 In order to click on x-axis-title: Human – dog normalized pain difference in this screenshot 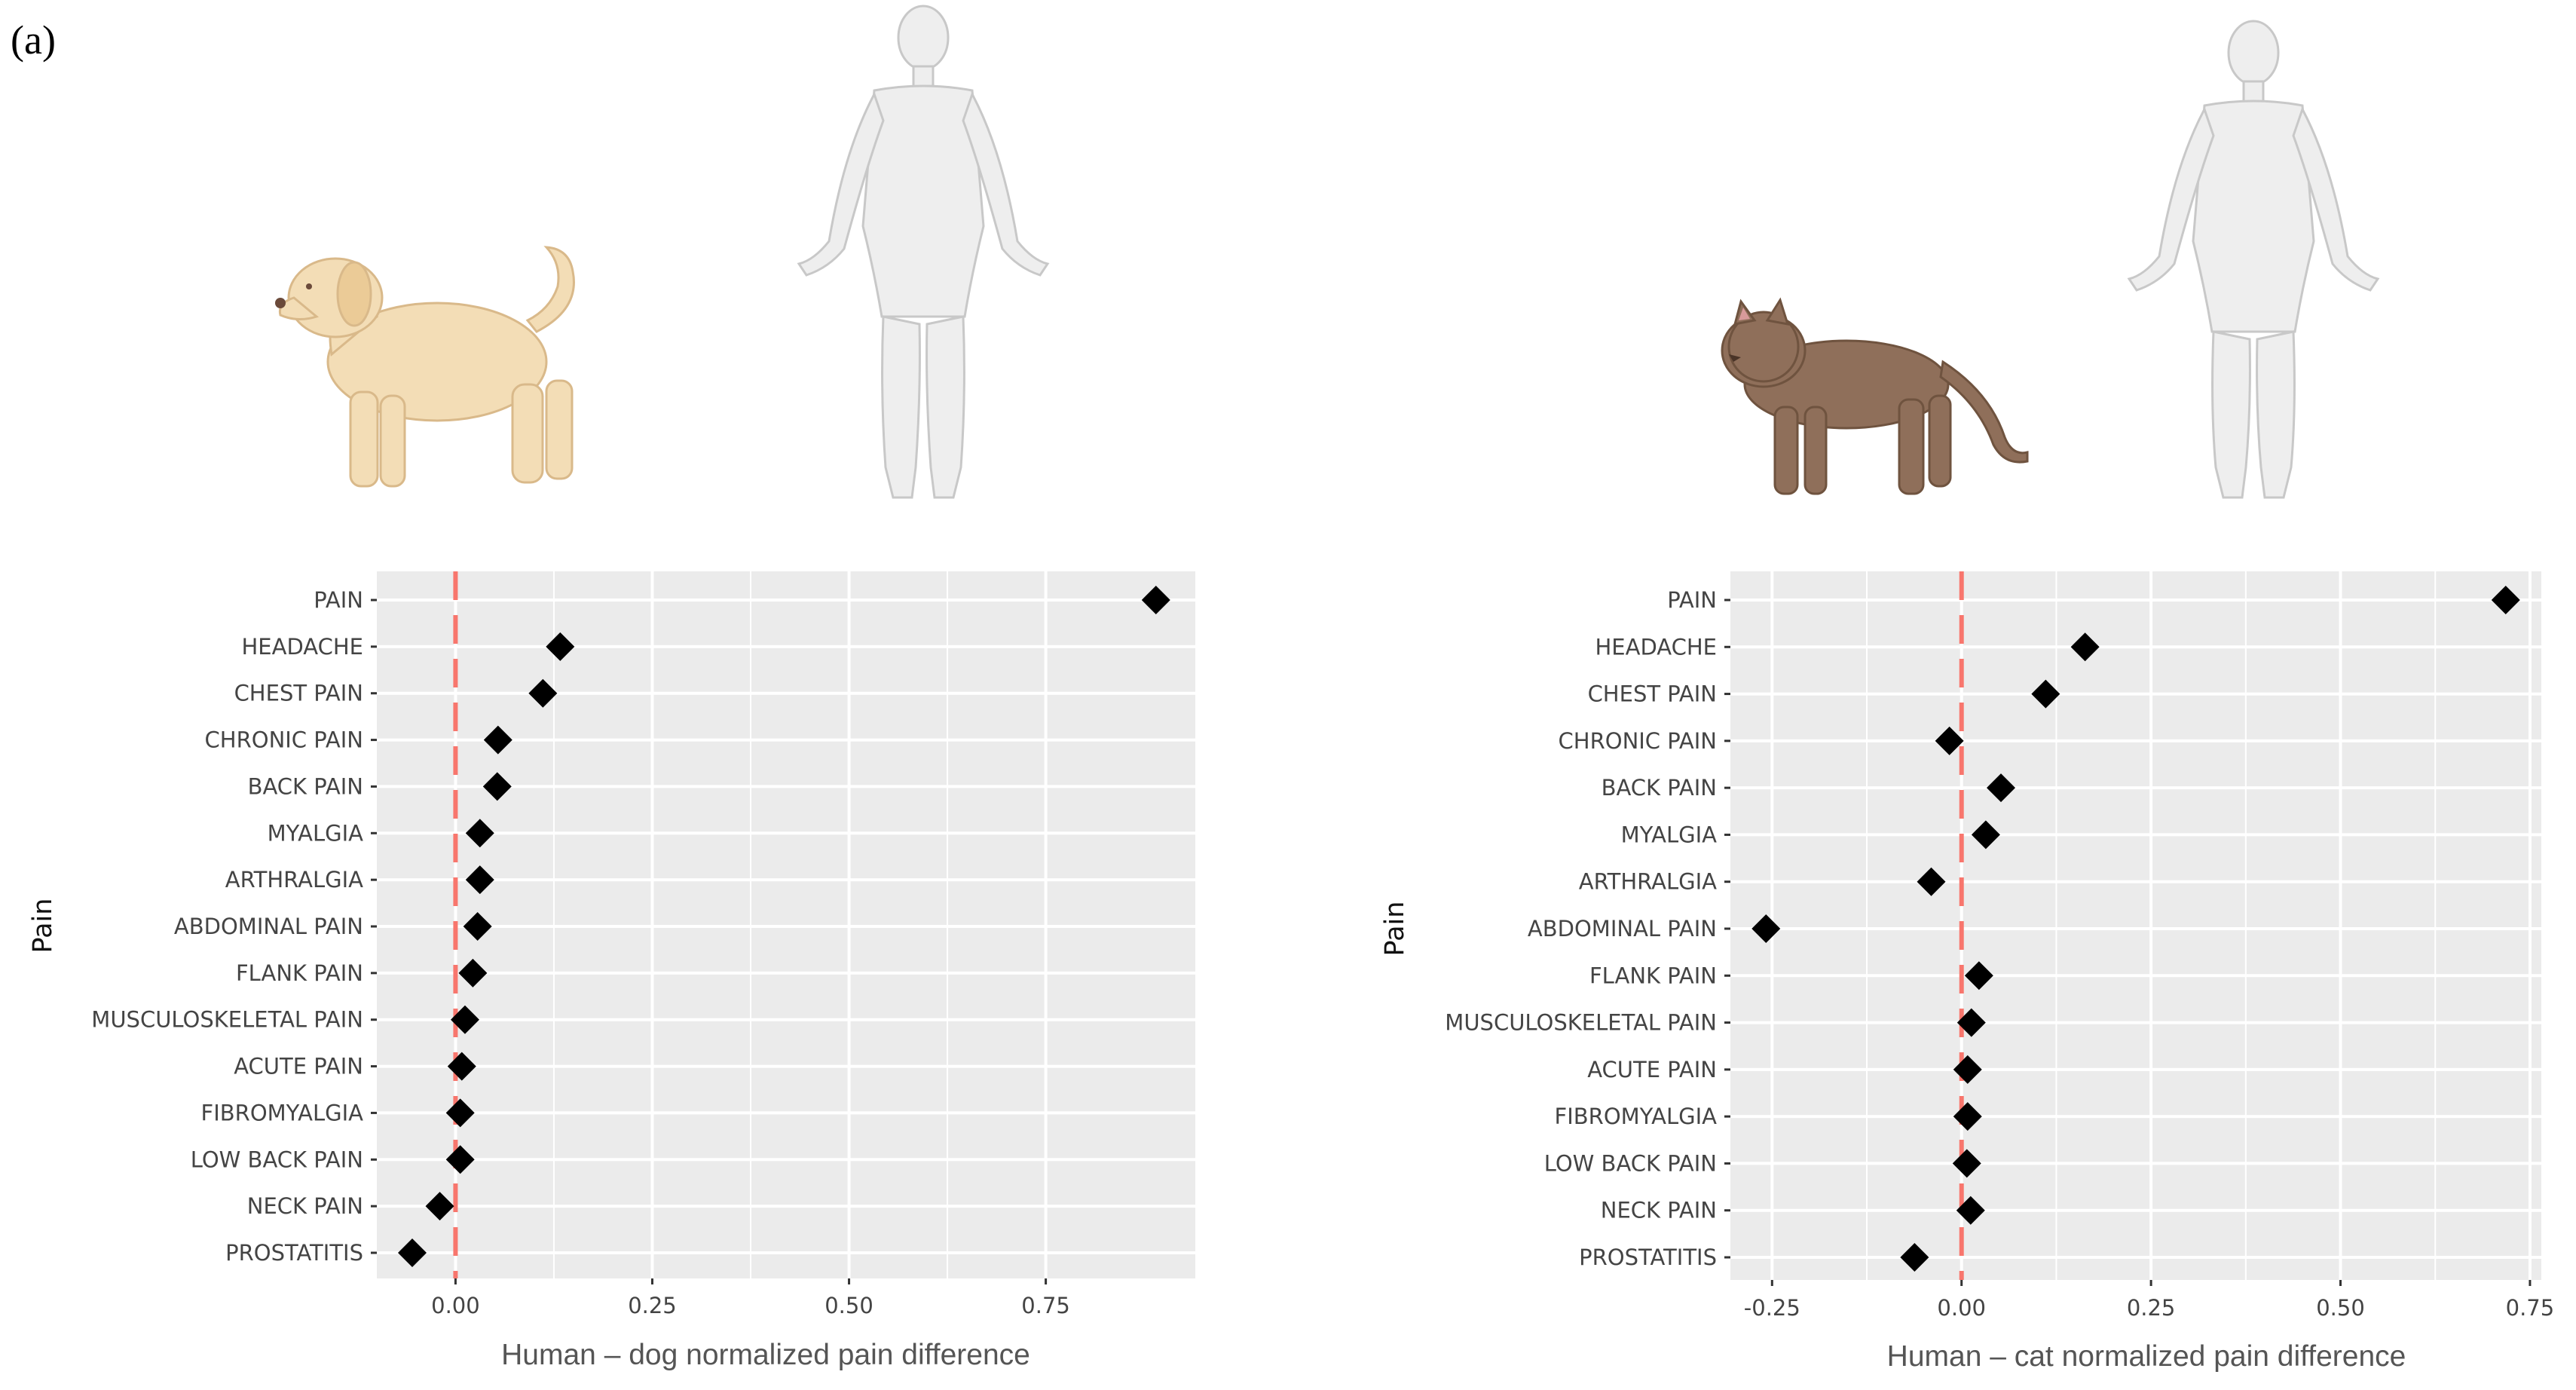, I will do `click(766, 1355)`.